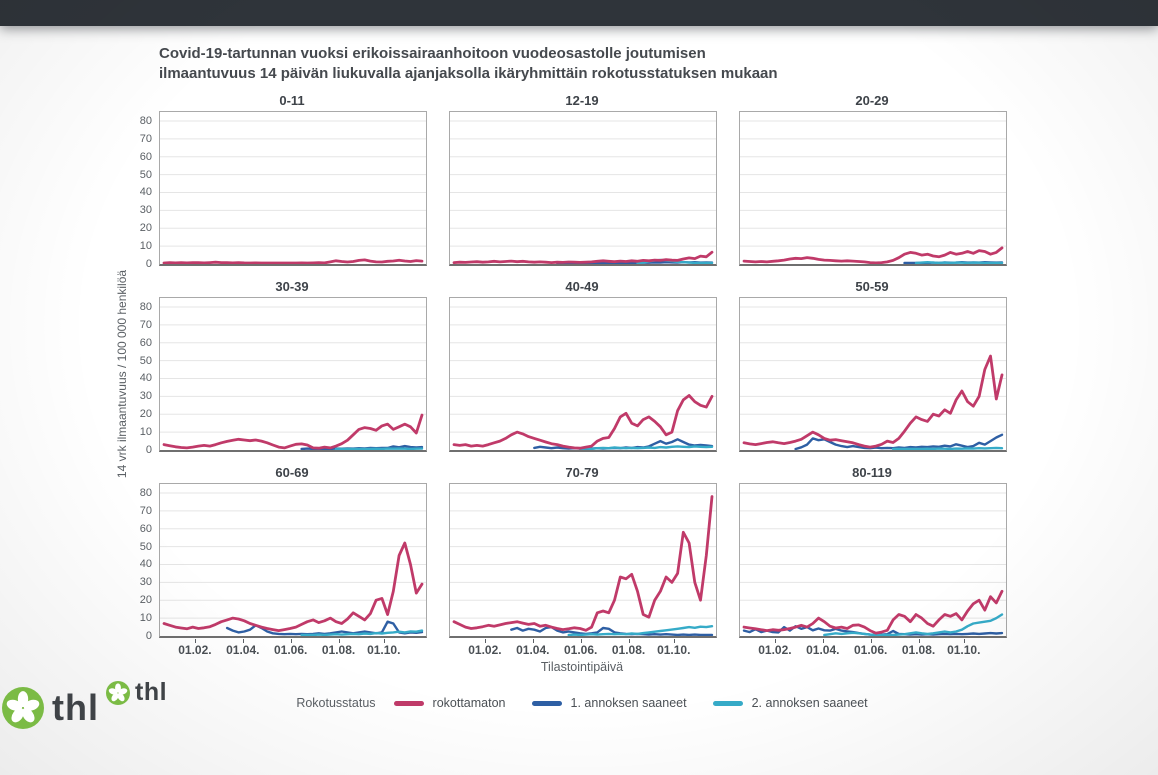  Describe the element at coordinates (75, 707) in the screenshot. I see `thl-logo-text: thl` at that location.